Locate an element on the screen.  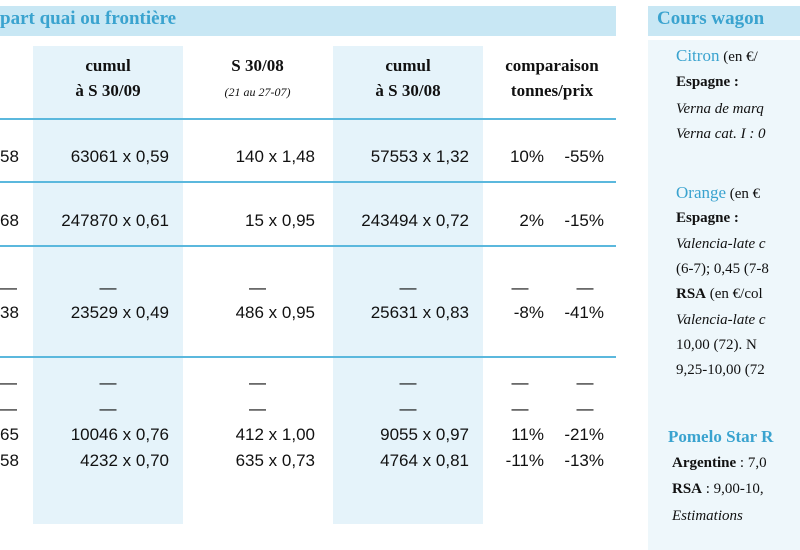
table-cell: 10046 x 0,76 is located at coordinates (119, 434).